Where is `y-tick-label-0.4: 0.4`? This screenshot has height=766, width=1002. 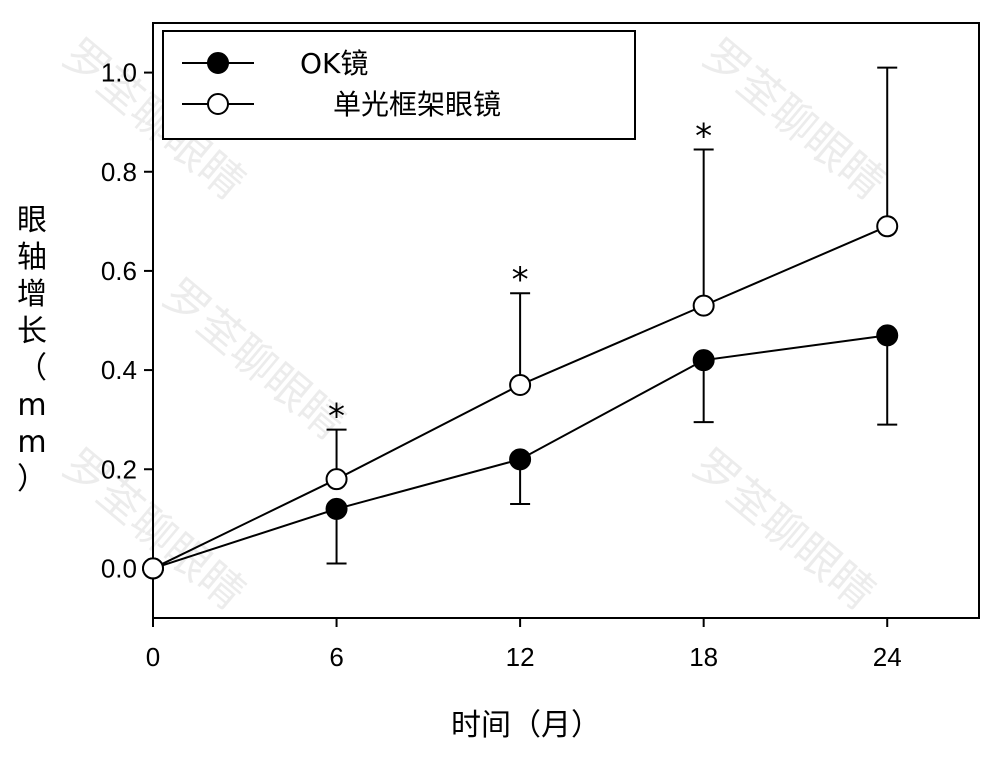
y-tick-label-0.4: 0.4 is located at coordinates (119, 370).